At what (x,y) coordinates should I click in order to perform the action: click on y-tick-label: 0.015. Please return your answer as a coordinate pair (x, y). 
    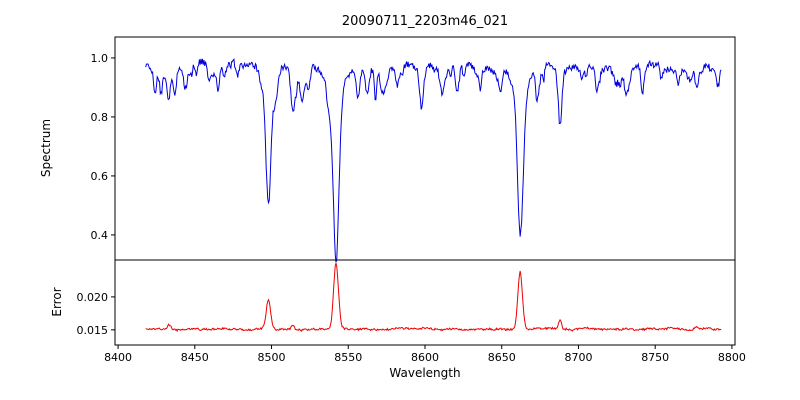
    Looking at the image, I should click on (93, 330).